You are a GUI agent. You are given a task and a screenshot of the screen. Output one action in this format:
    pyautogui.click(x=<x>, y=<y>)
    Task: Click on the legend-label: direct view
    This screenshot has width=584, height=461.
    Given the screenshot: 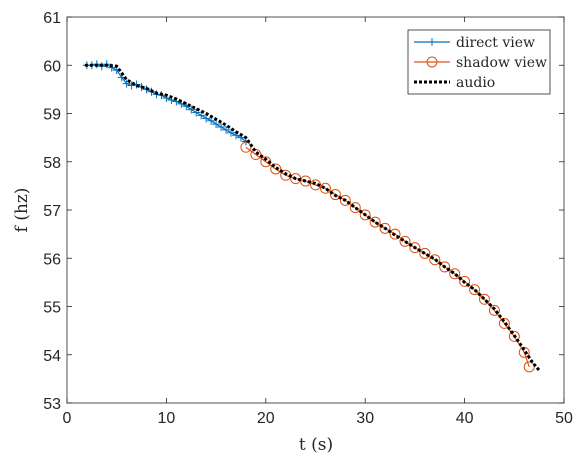 What is the action you would take?
    pyautogui.click(x=495, y=43)
    